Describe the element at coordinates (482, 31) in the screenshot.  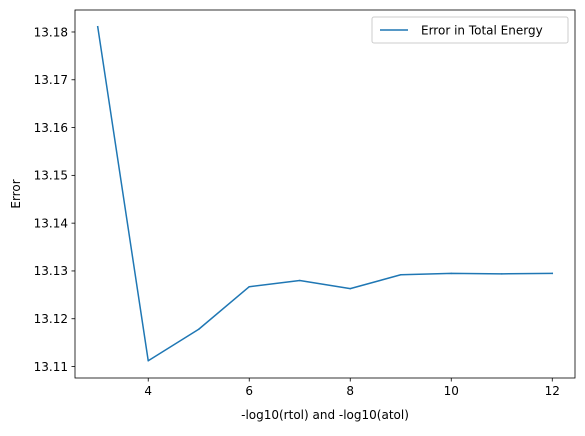
I see `legend-entry-label: Error in Total Energy` at that location.